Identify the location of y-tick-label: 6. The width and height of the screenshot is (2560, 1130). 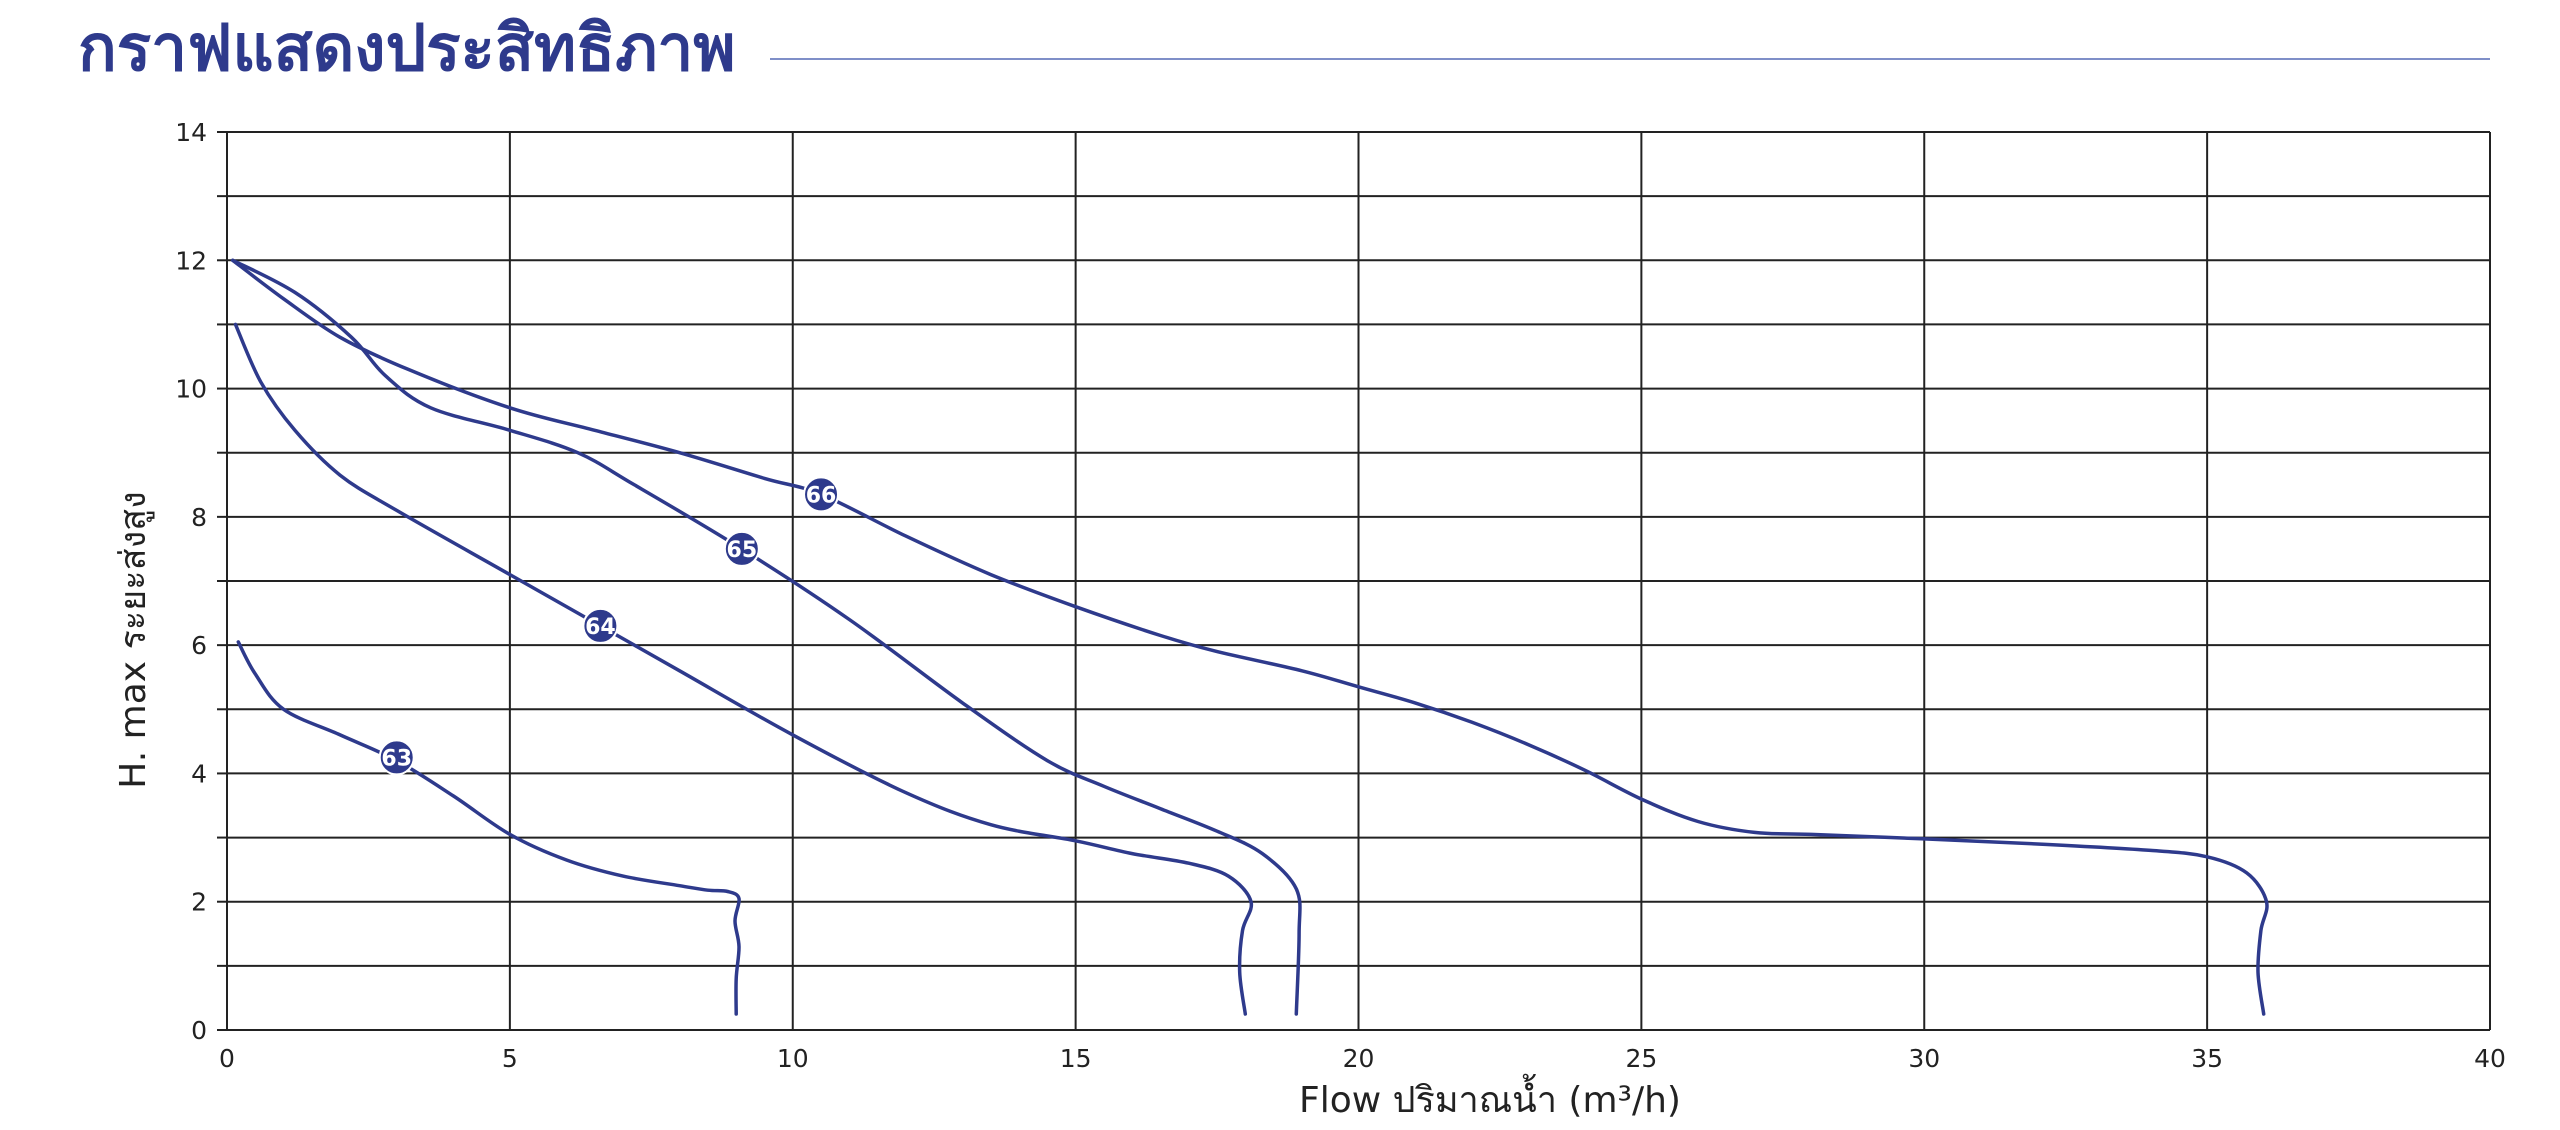
(199, 645).